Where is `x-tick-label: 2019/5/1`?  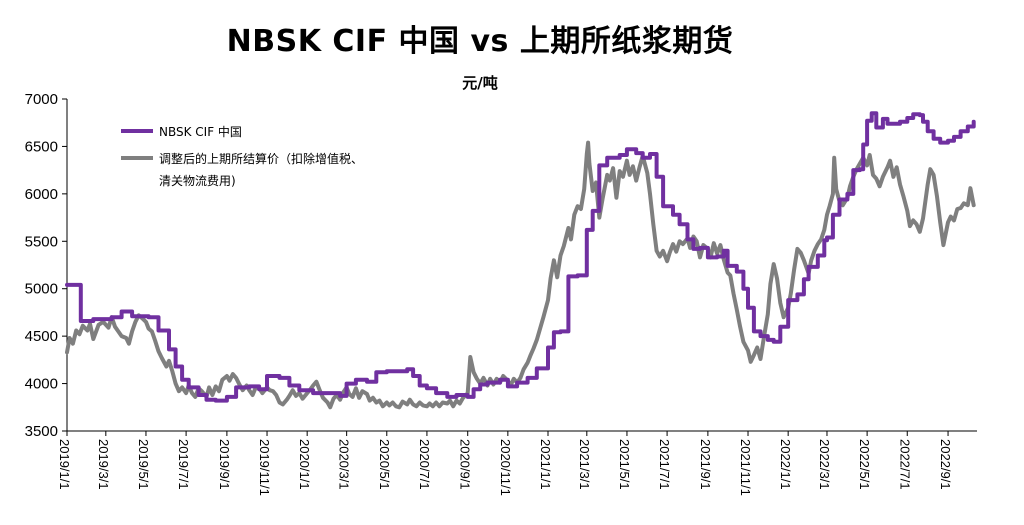 x-tick-label: 2019/5/1 is located at coordinates (143, 464).